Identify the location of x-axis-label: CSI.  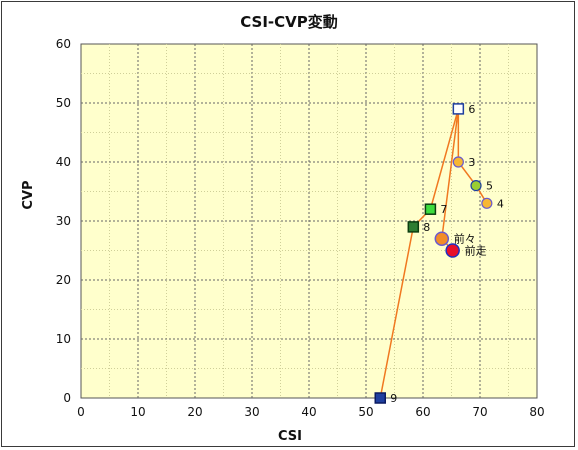
(290, 436).